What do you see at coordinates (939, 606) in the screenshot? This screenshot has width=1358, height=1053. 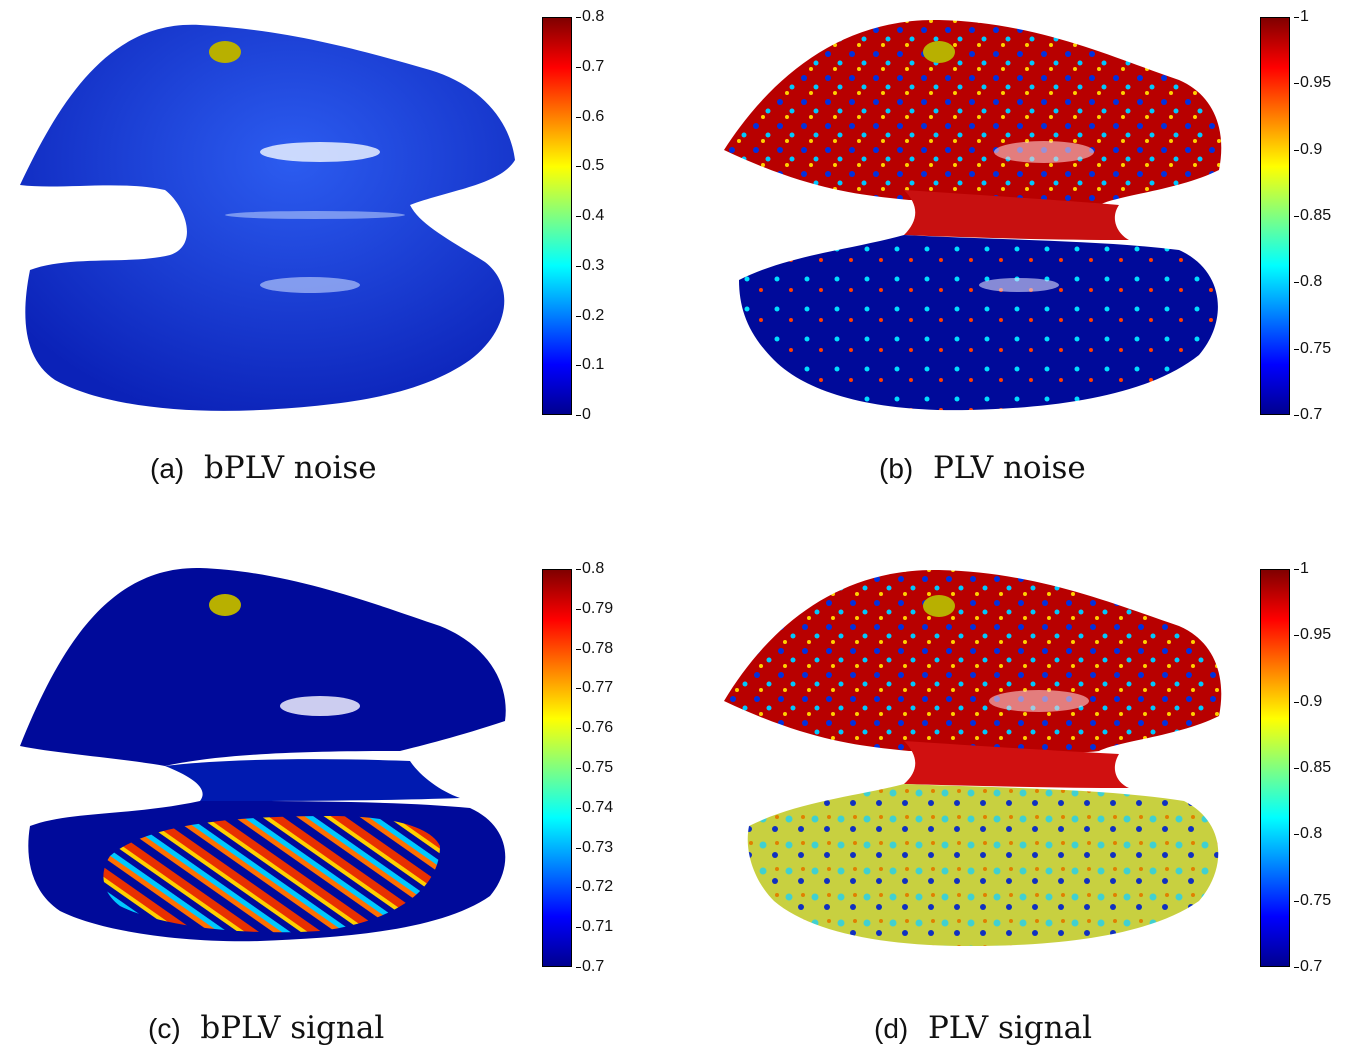 I see `seed-marker-d` at bounding box center [939, 606].